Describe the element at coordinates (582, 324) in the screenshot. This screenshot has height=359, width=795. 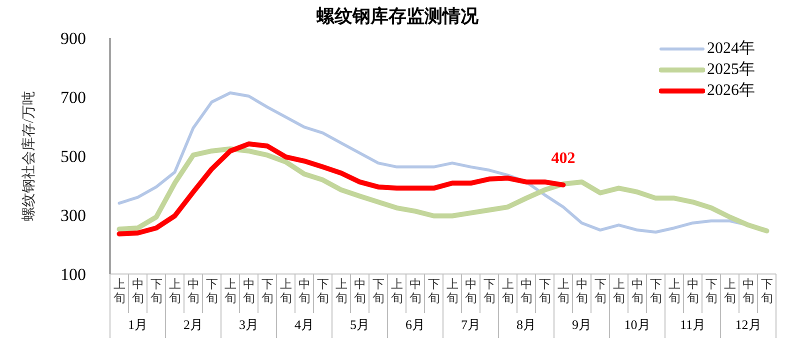
I see `text: 9月` at that location.